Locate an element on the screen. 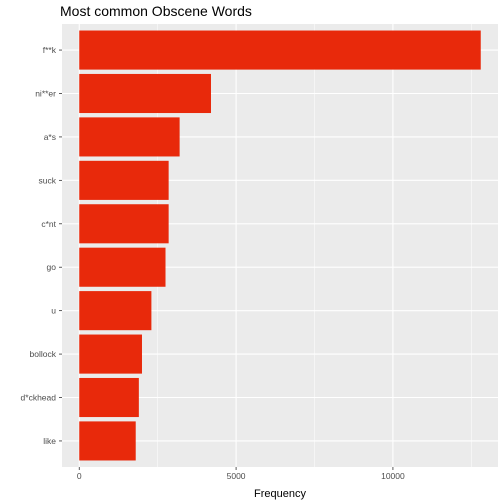 The image size is (504, 504). y-tick-label-2: a*s is located at coordinates (50, 137).